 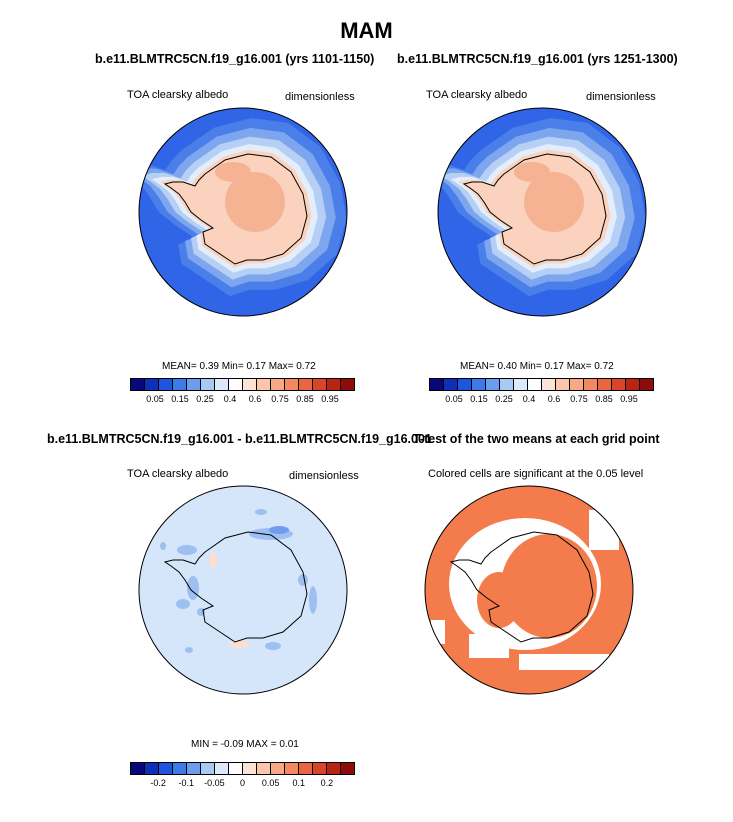 I want to click on colorbar-tick-label: 0, so click(x=242, y=783).